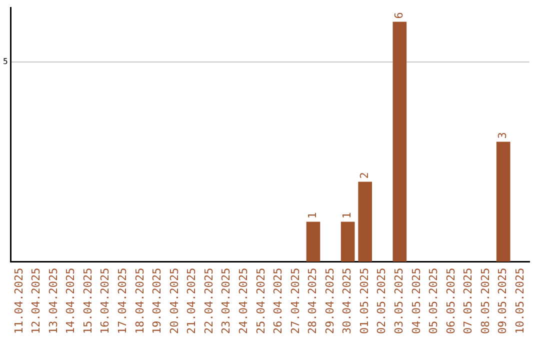 This screenshot has height=340, width=540. Describe the element at coordinates (381, 301) in the screenshot. I see `x-tick-label: 02.05.2025` at that location.